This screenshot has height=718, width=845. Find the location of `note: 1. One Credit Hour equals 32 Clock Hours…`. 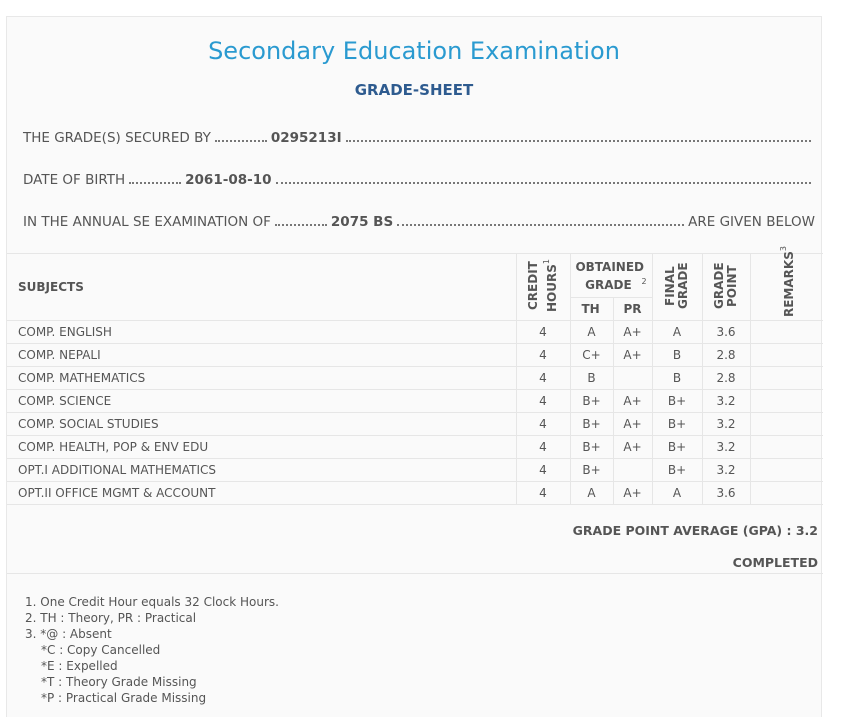

note: 1. One Credit Hour equals 32 Clock Hours… is located at coordinates (152, 602).